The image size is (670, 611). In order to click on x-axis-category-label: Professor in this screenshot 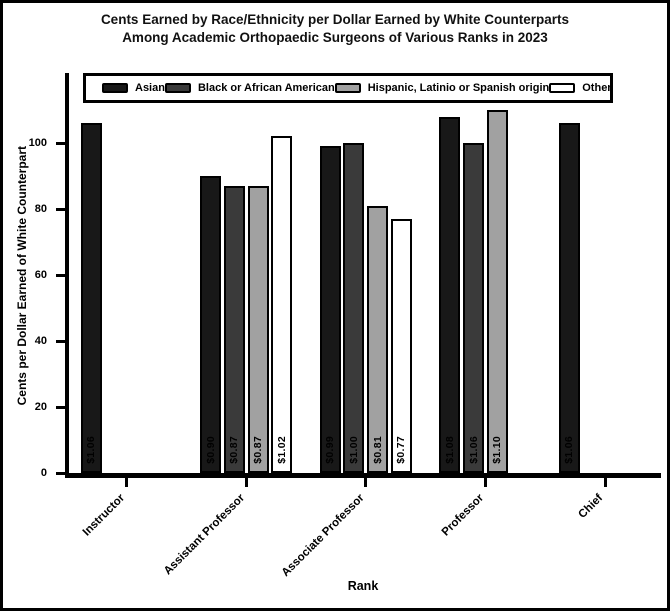, I will do `click(462, 515)`.